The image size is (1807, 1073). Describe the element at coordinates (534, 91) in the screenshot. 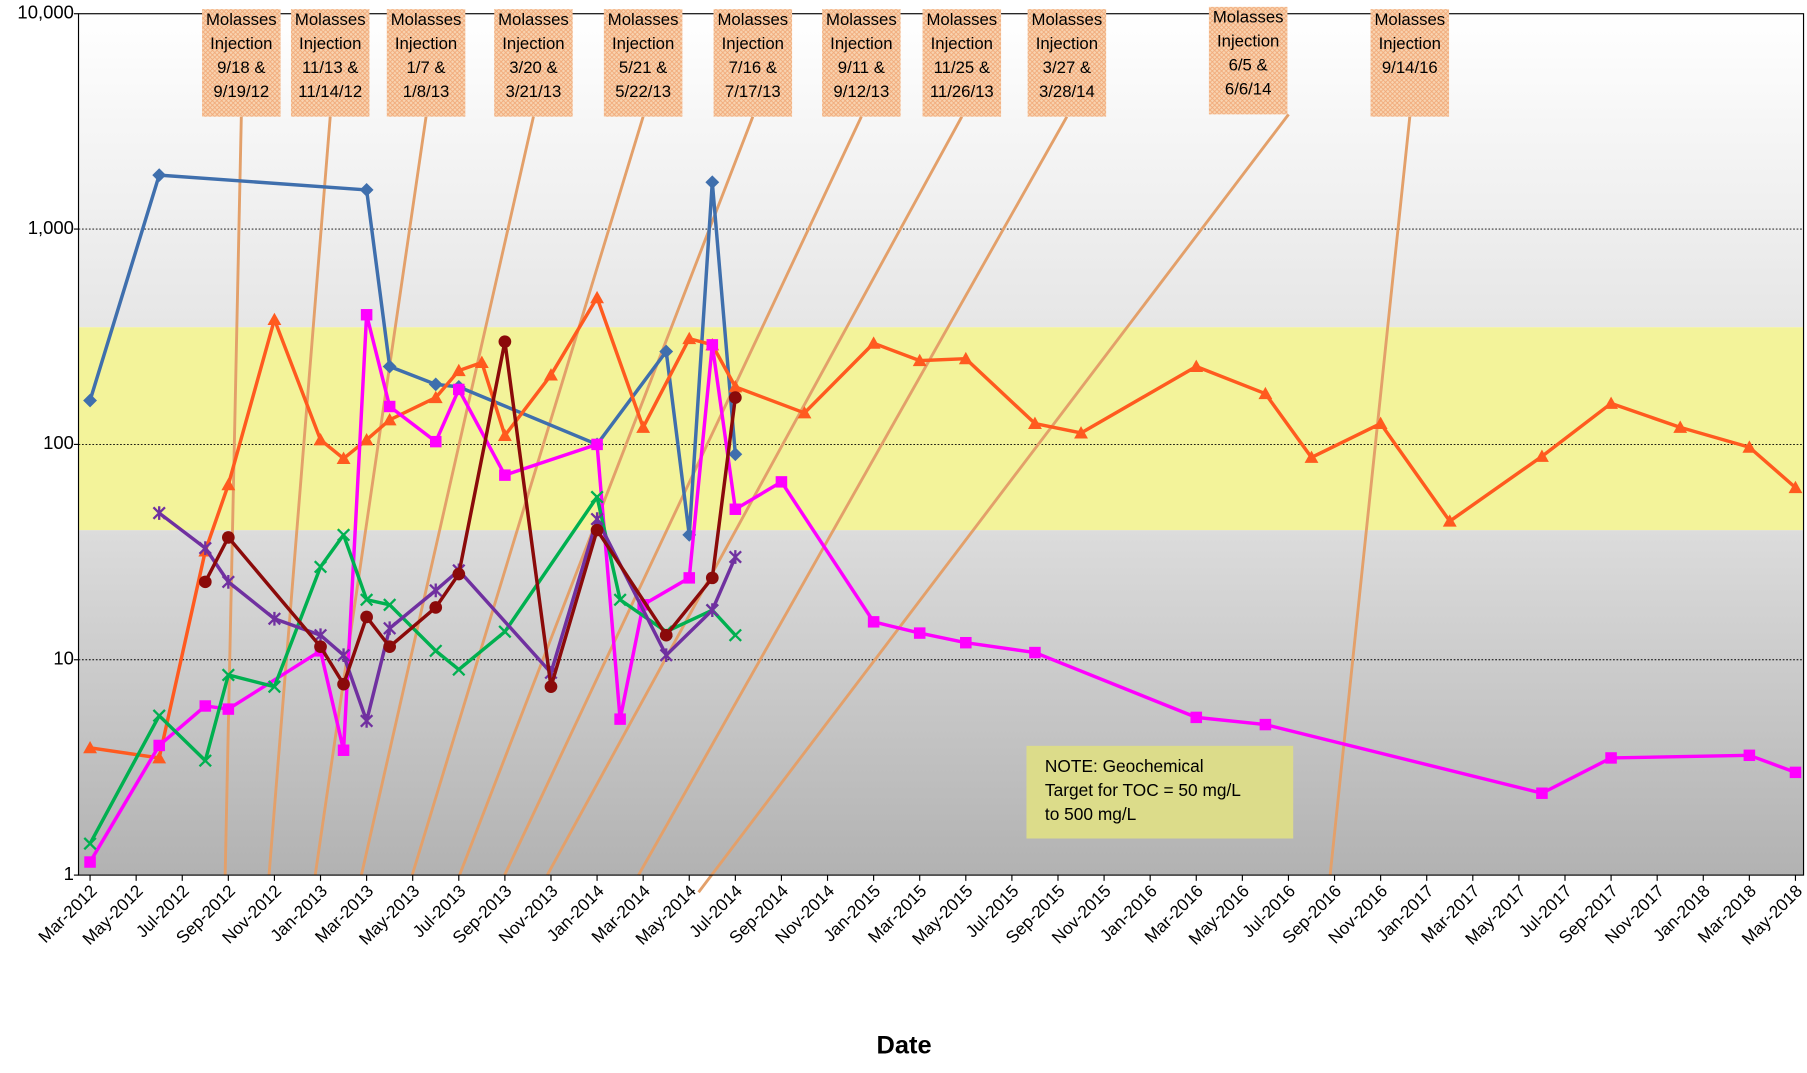

I see `annotation-text: 3/21/13` at that location.